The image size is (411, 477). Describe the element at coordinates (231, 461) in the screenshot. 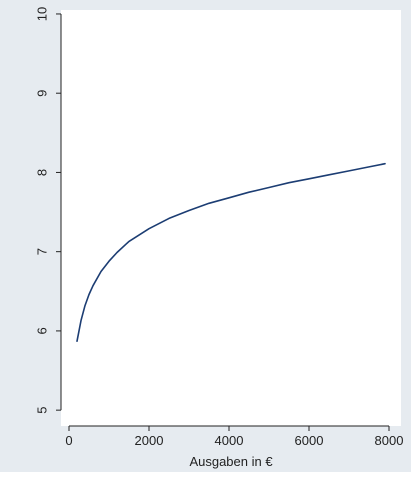

I see `x-axis-title: Ausgaben in €` at that location.